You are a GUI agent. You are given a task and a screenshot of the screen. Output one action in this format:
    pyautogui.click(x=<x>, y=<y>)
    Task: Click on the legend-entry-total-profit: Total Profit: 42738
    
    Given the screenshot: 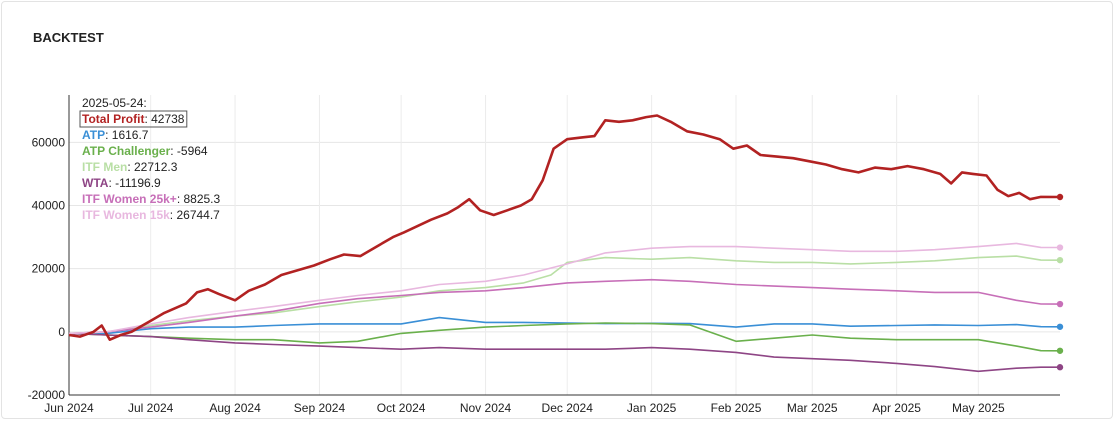 What is the action you would take?
    pyautogui.click(x=133, y=119)
    